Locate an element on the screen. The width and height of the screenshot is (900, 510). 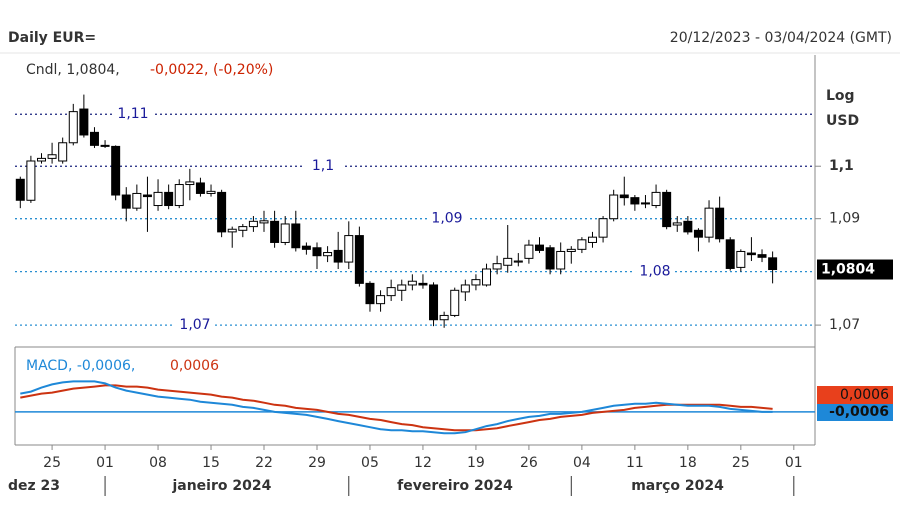
x-tick-label: 18 is located at coordinates (688, 463).